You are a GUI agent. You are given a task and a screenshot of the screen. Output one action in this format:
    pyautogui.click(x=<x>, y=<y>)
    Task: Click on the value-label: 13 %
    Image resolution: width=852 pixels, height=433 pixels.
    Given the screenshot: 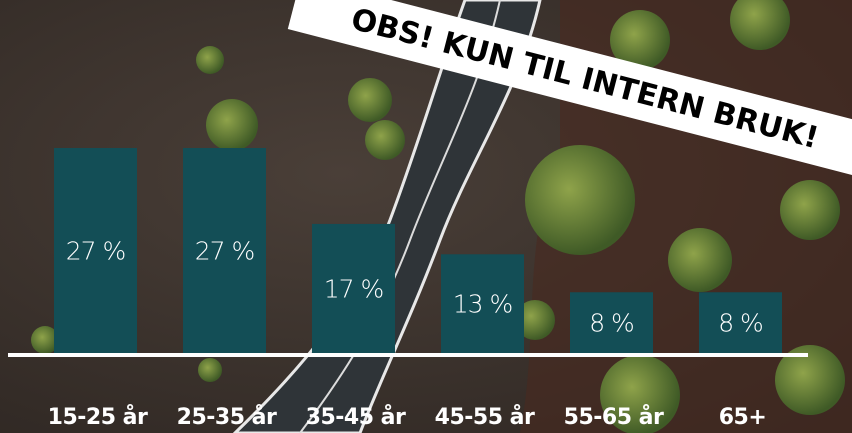 What is the action you would take?
    pyautogui.click(x=483, y=304)
    